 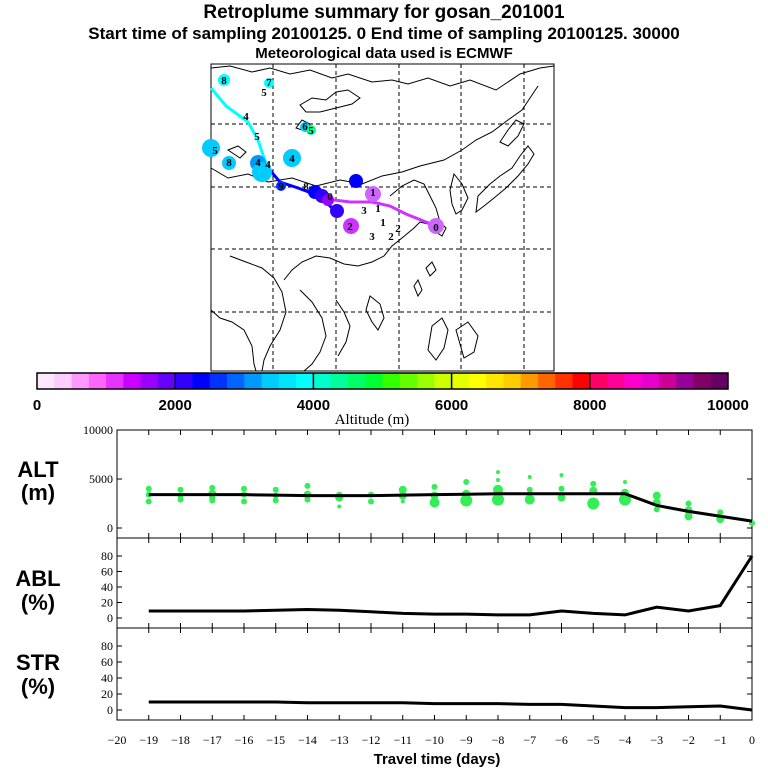 I want to click on y-tick-label: 10000, so click(x=98, y=430).